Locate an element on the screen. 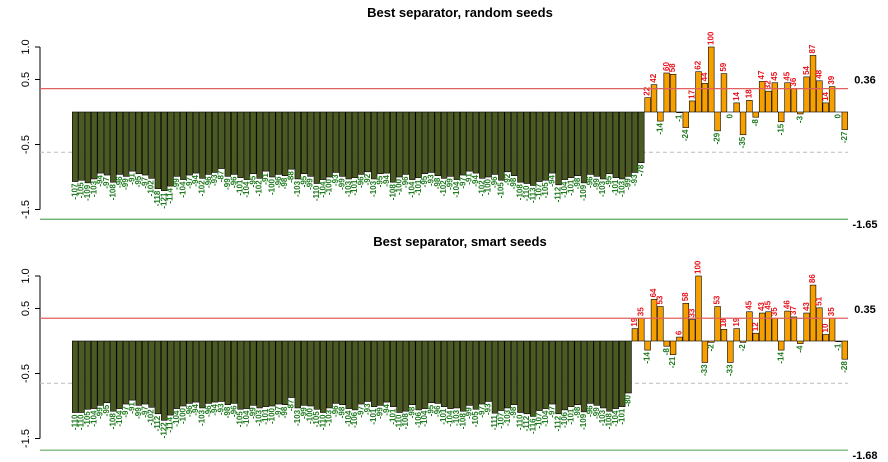 The image size is (888, 462). value-label: 54 is located at coordinates (806, 69).